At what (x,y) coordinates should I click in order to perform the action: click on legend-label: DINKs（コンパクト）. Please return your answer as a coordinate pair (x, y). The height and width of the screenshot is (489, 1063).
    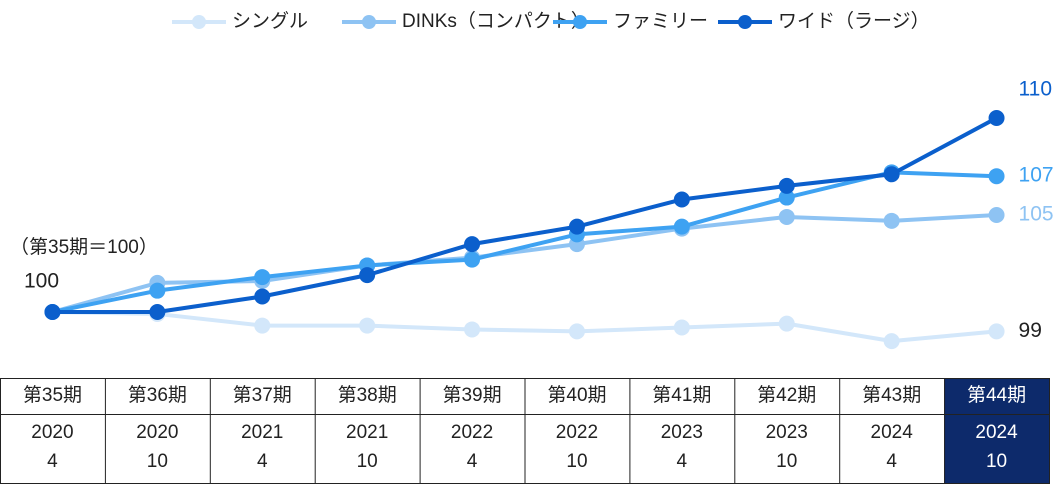
    Looking at the image, I should click on (496, 21).